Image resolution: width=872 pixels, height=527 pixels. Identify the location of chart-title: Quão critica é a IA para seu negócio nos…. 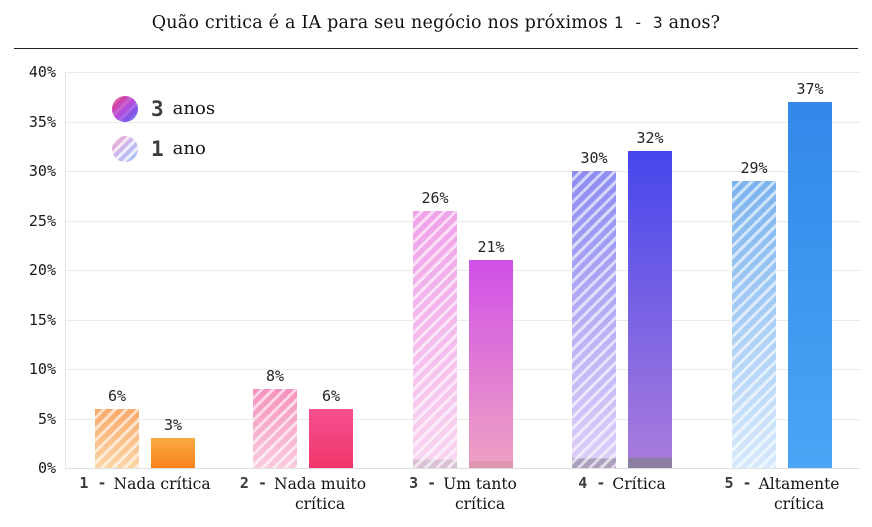
(436, 23).